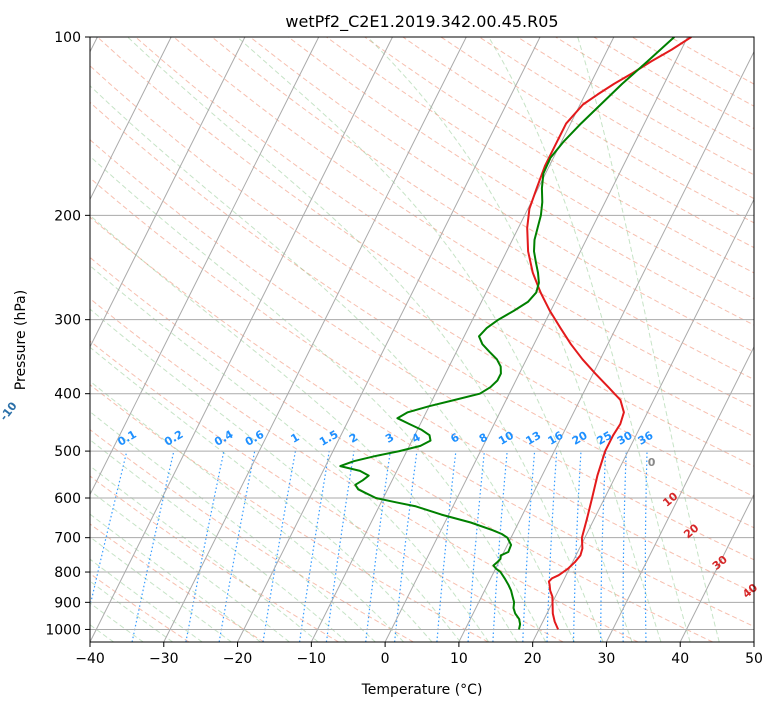 The width and height of the screenshot is (775, 708). I want to click on y-tick-label: 100, so click(67, 38).